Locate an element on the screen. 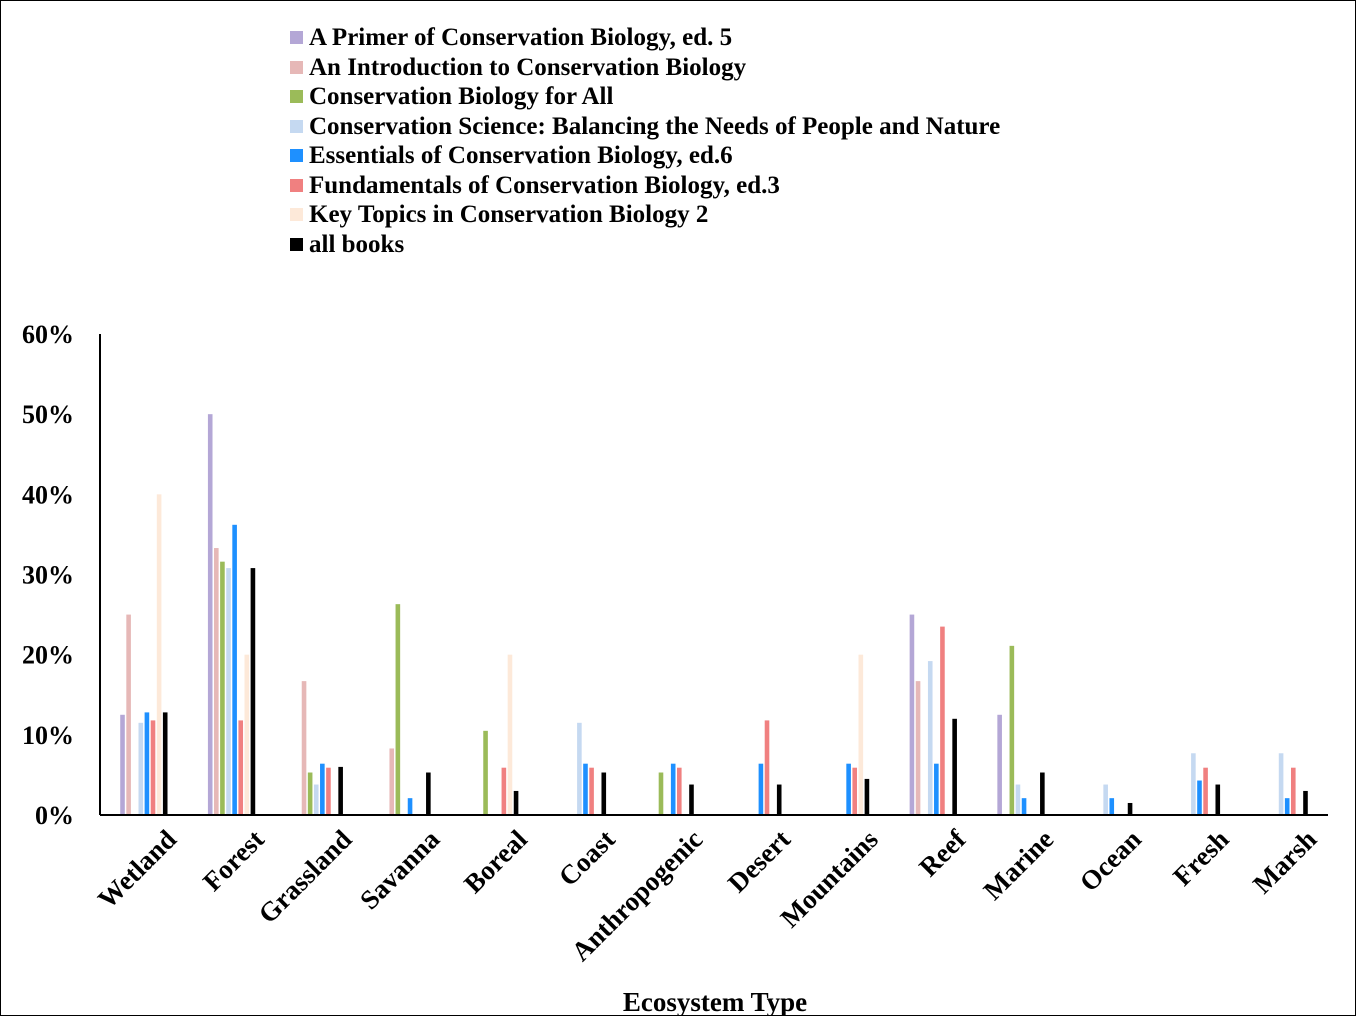 This screenshot has width=1356, height=1016. legend-item: Essentials of Conservation Biology, ed.6 is located at coordinates (645, 156).